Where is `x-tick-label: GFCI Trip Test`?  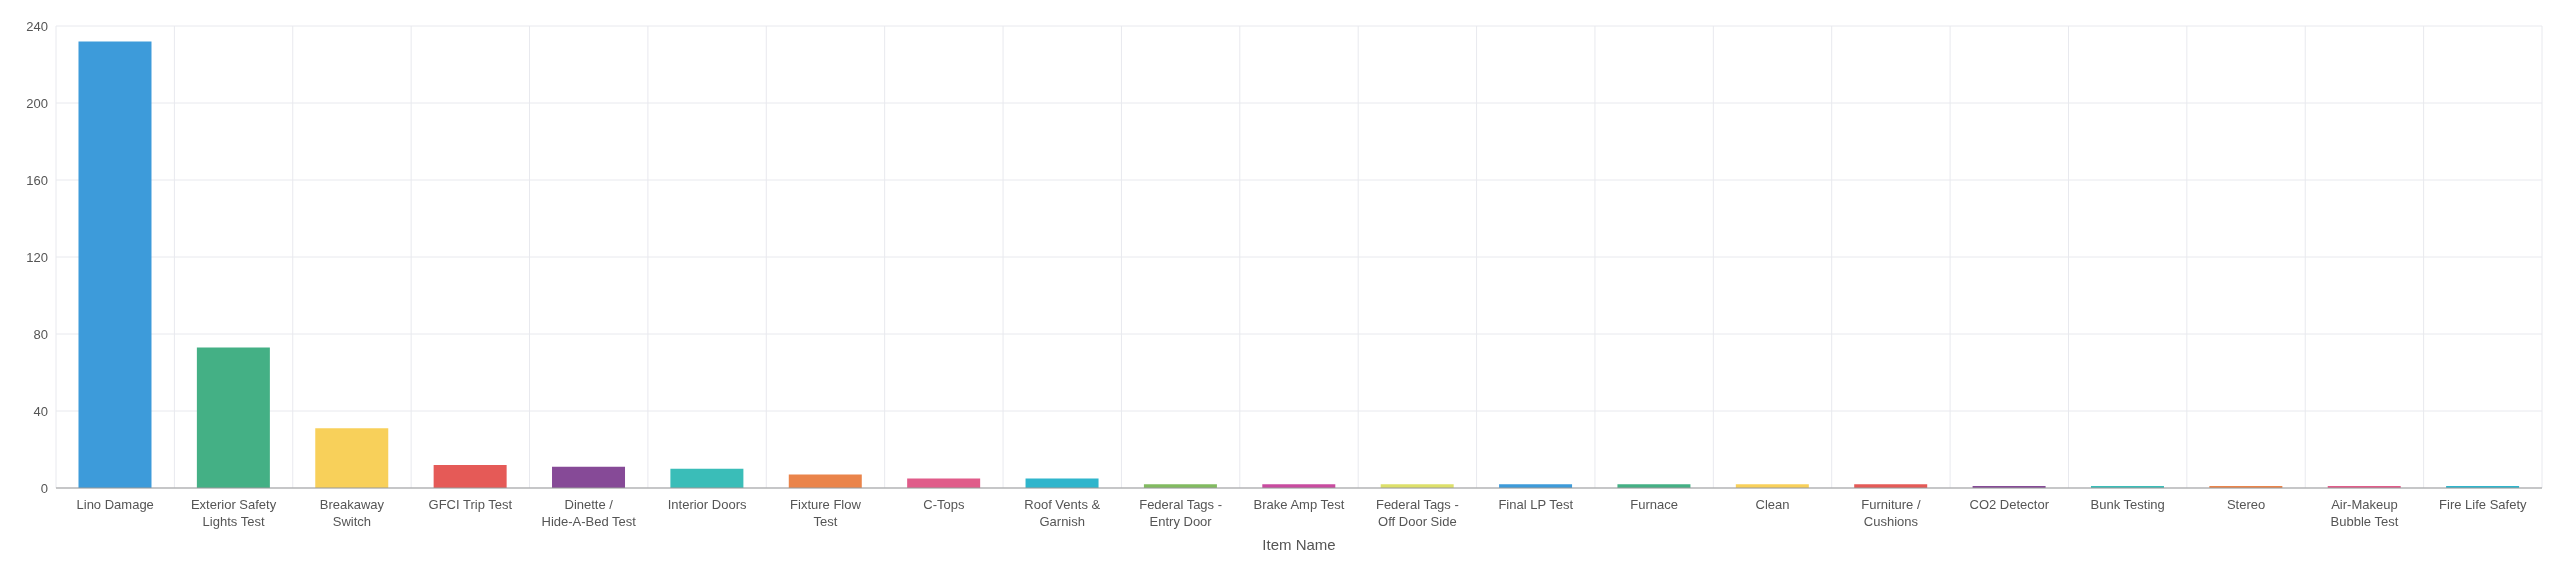 x-tick-label: GFCI Trip Test is located at coordinates (470, 505).